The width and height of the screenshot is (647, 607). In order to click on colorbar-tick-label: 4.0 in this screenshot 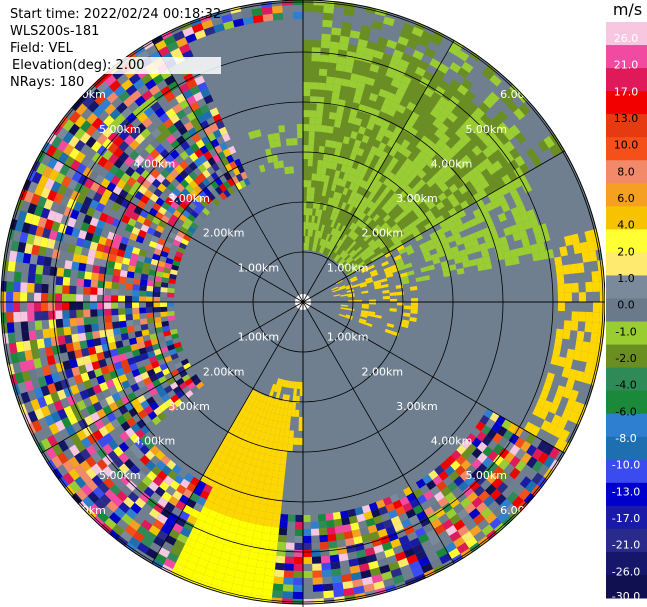, I will do `click(626, 225)`.